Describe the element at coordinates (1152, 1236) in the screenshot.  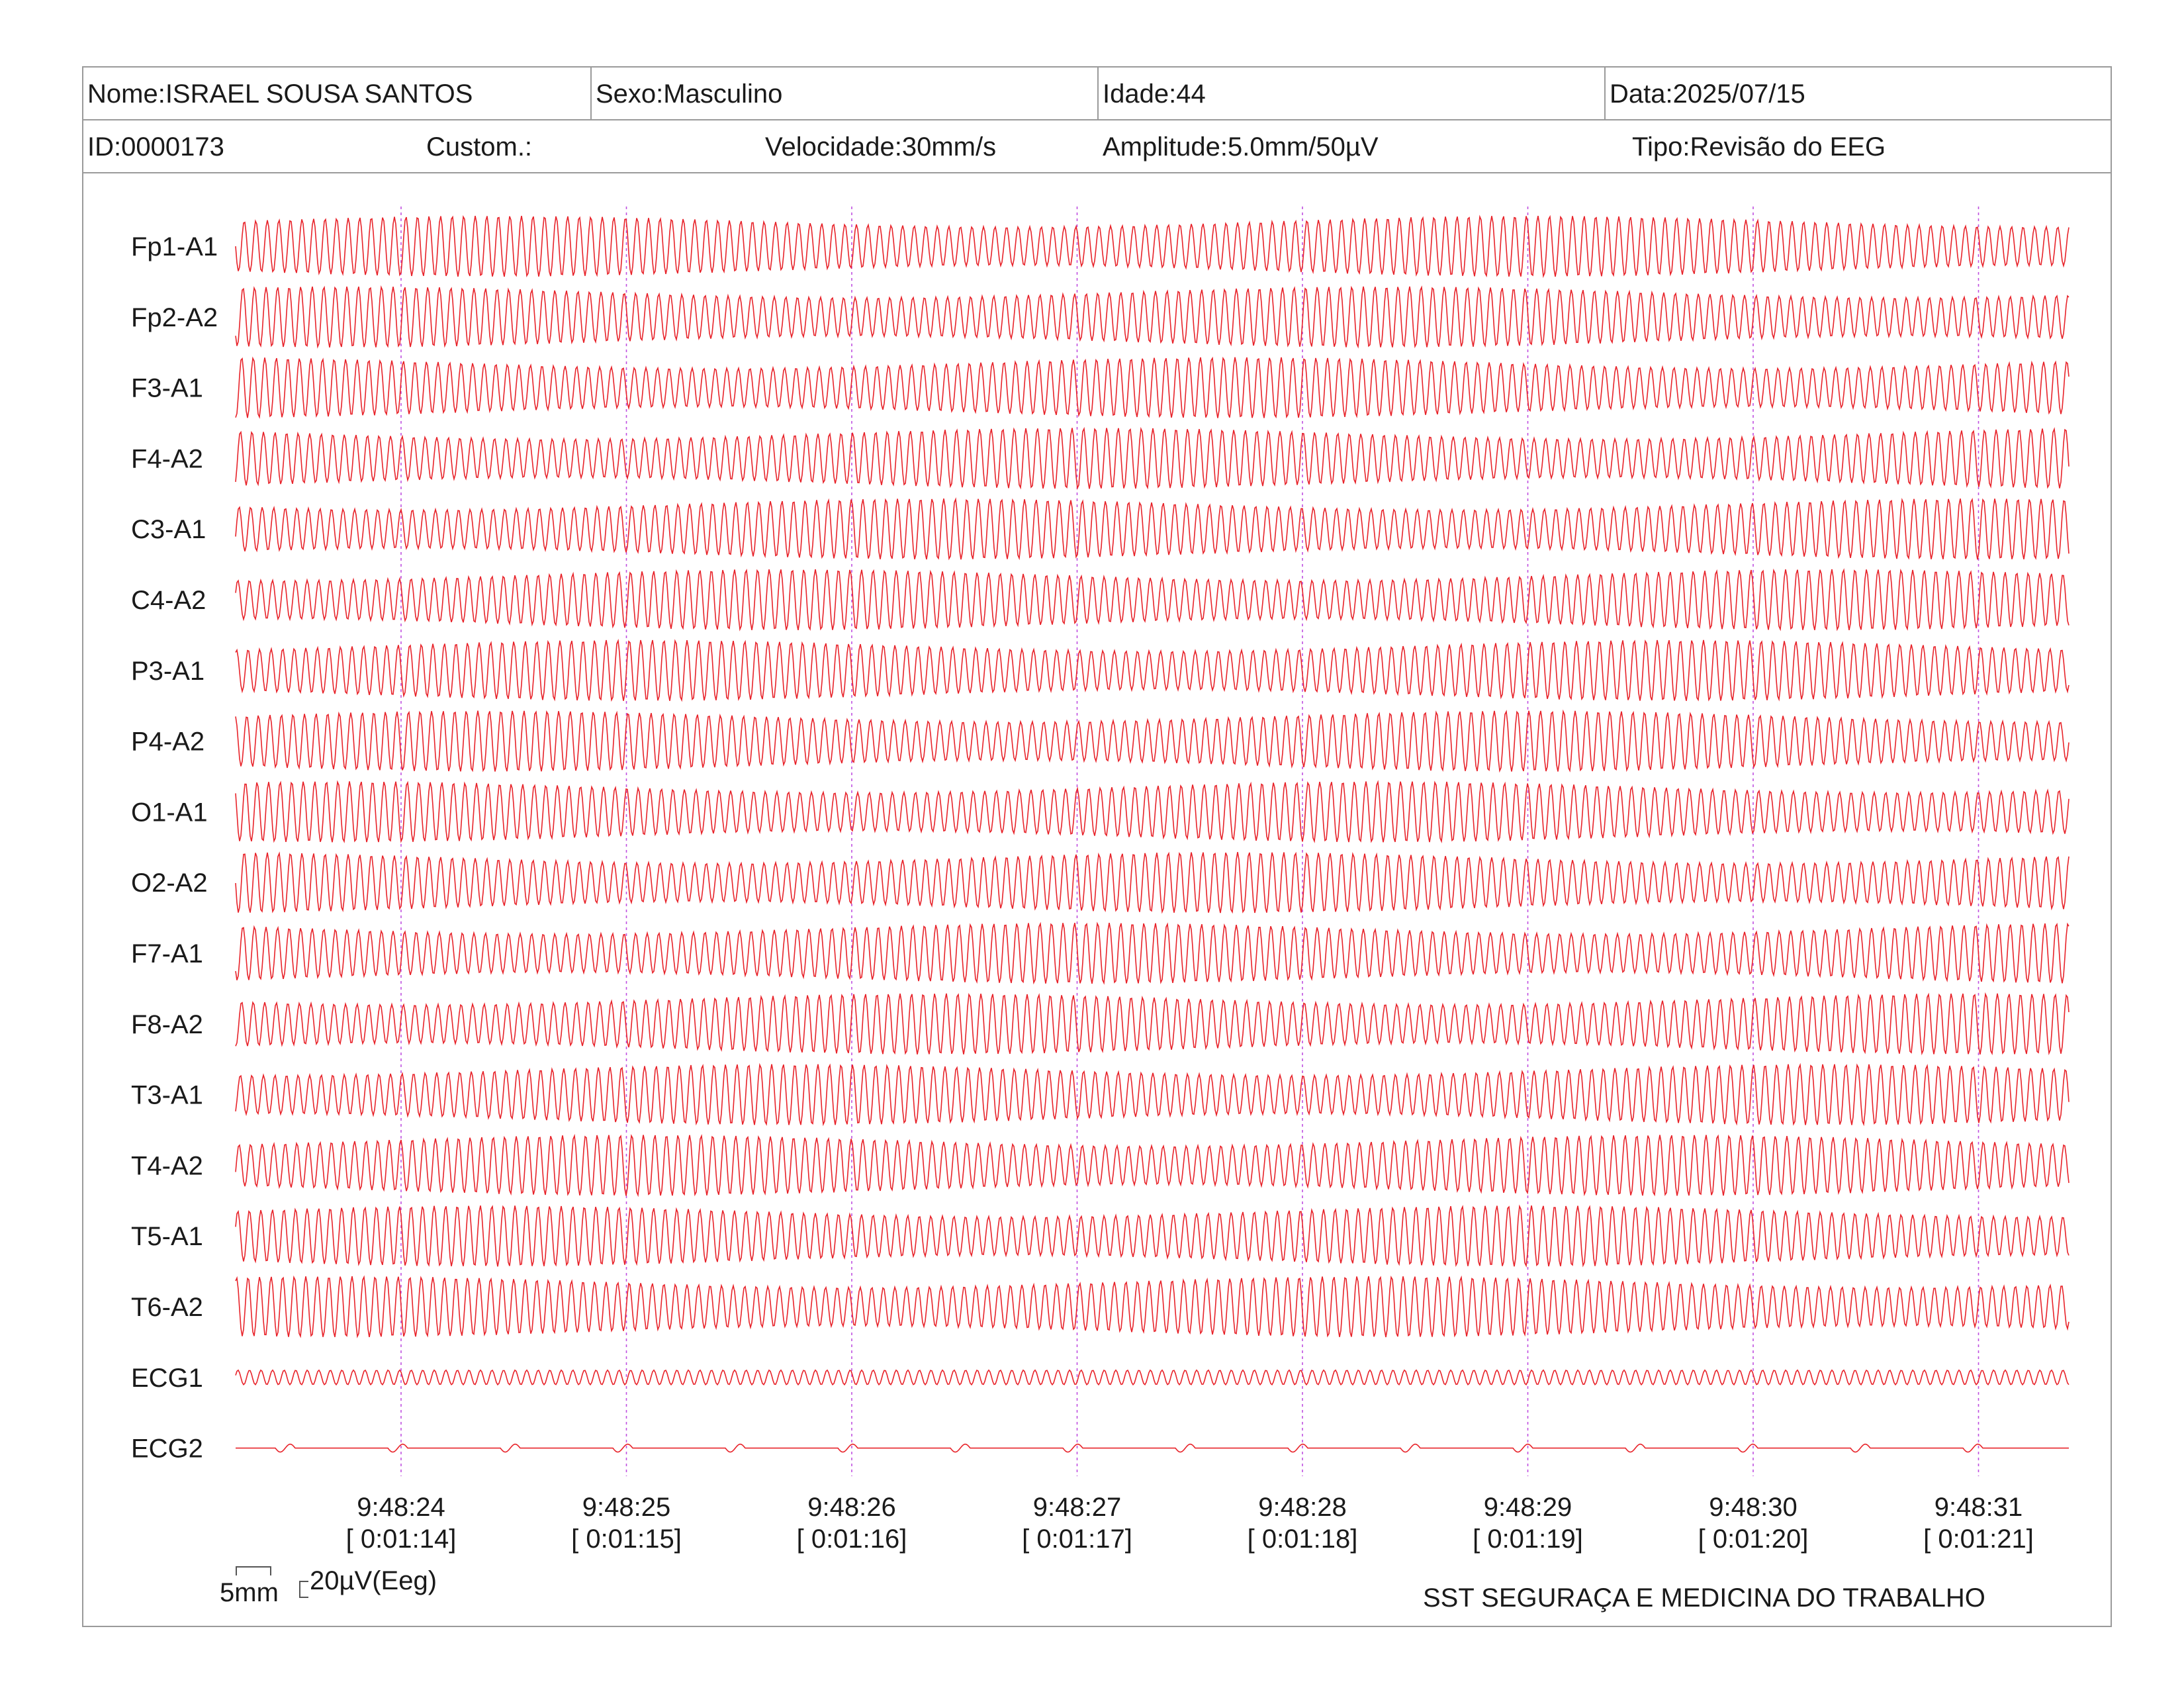
I see `eeg-trace-t5-a1` at that location.